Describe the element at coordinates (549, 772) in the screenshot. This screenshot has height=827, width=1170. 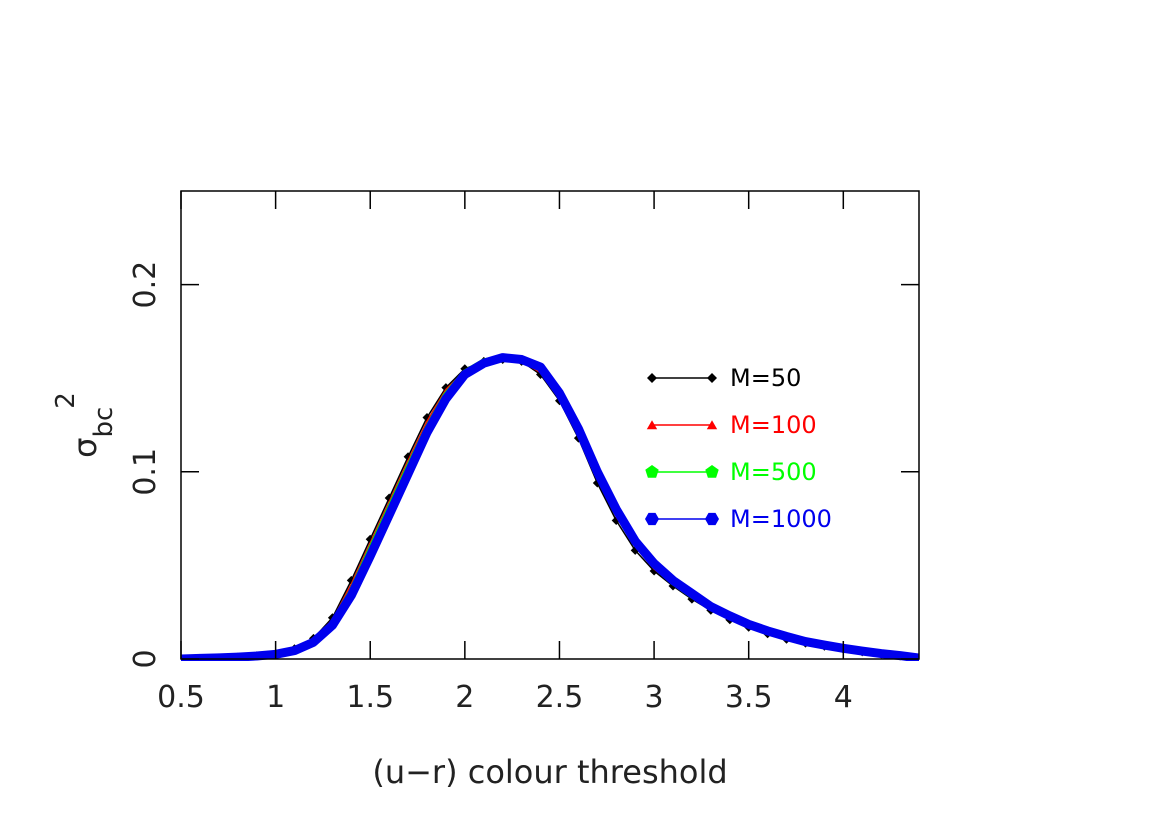
I see `x-axis-title: (u−r) colour threshold` at that location.